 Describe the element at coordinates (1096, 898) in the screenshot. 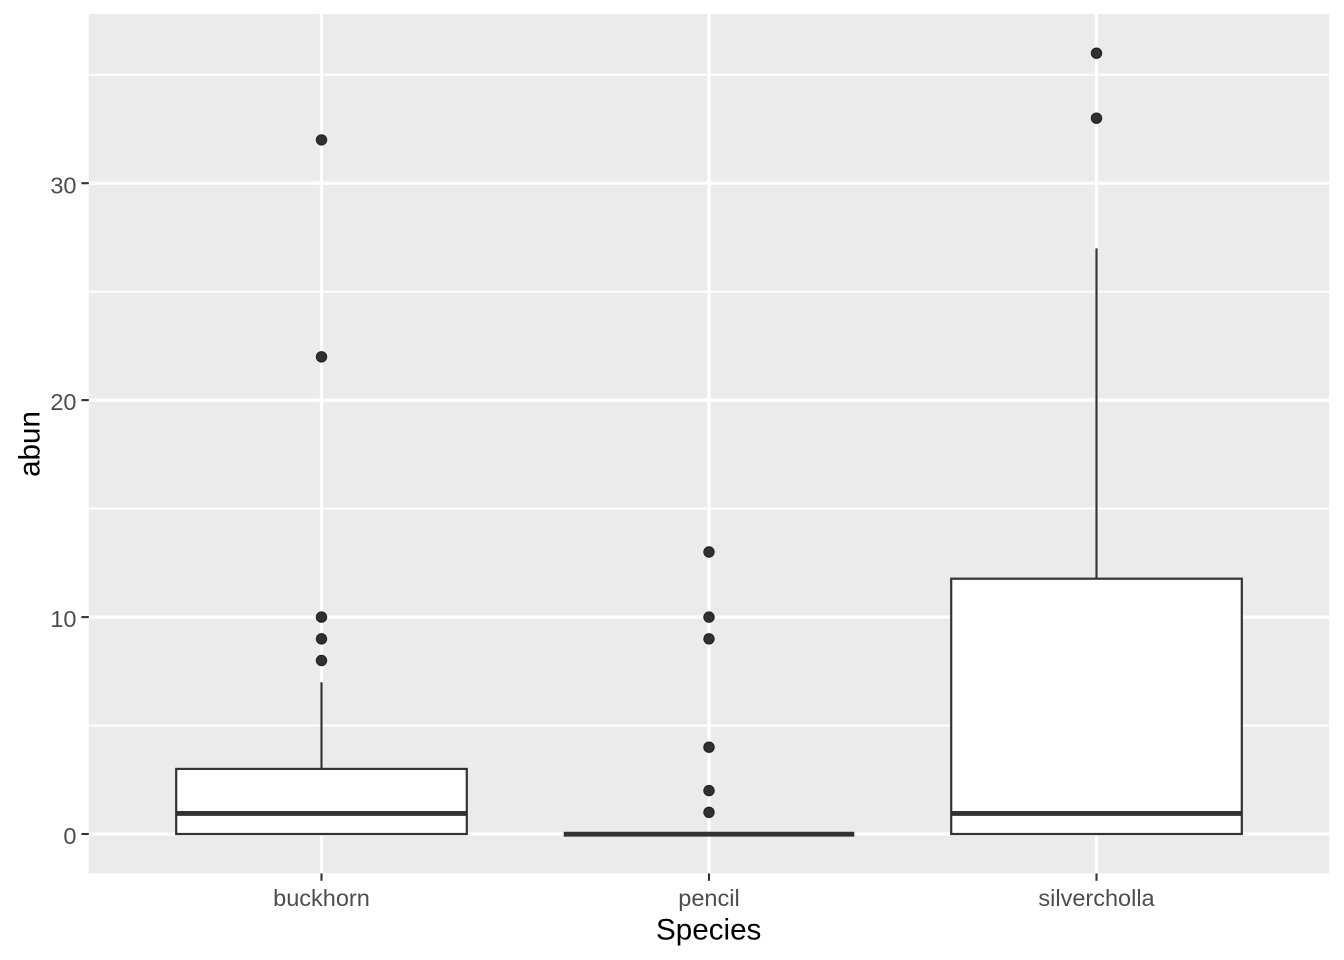

I see `svg-text: silvercholla` at that location.